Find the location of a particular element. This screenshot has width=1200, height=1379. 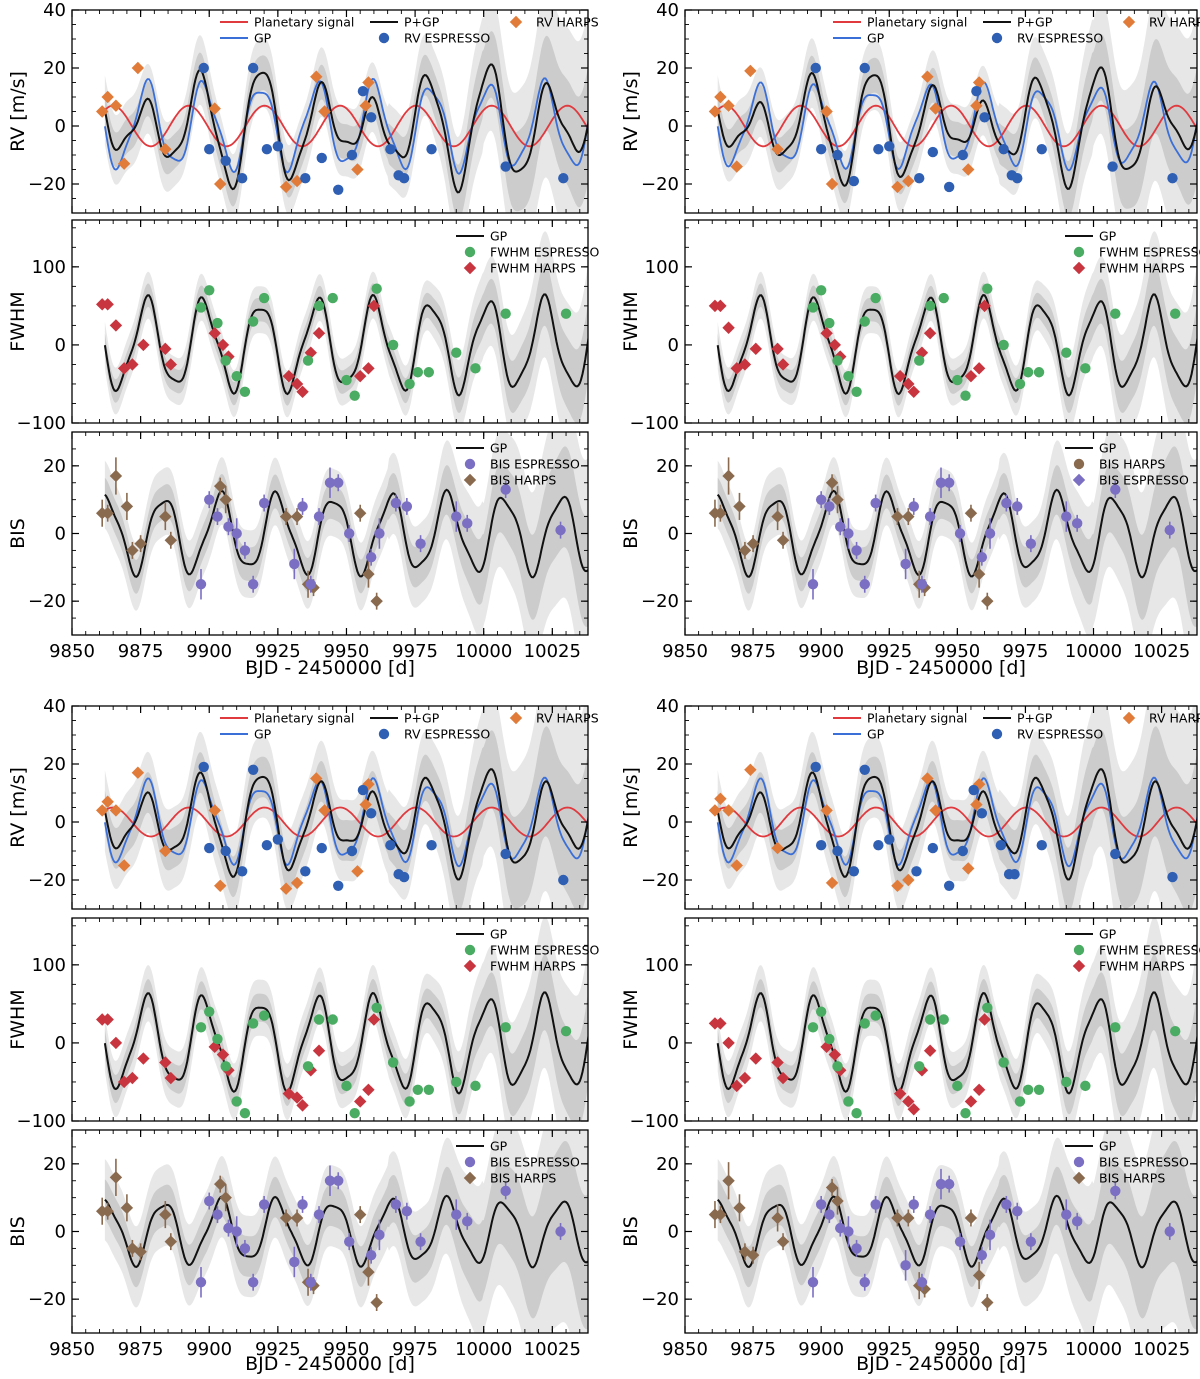

y-axis-label: RV [m/s] is located at coordinates (631, 807).